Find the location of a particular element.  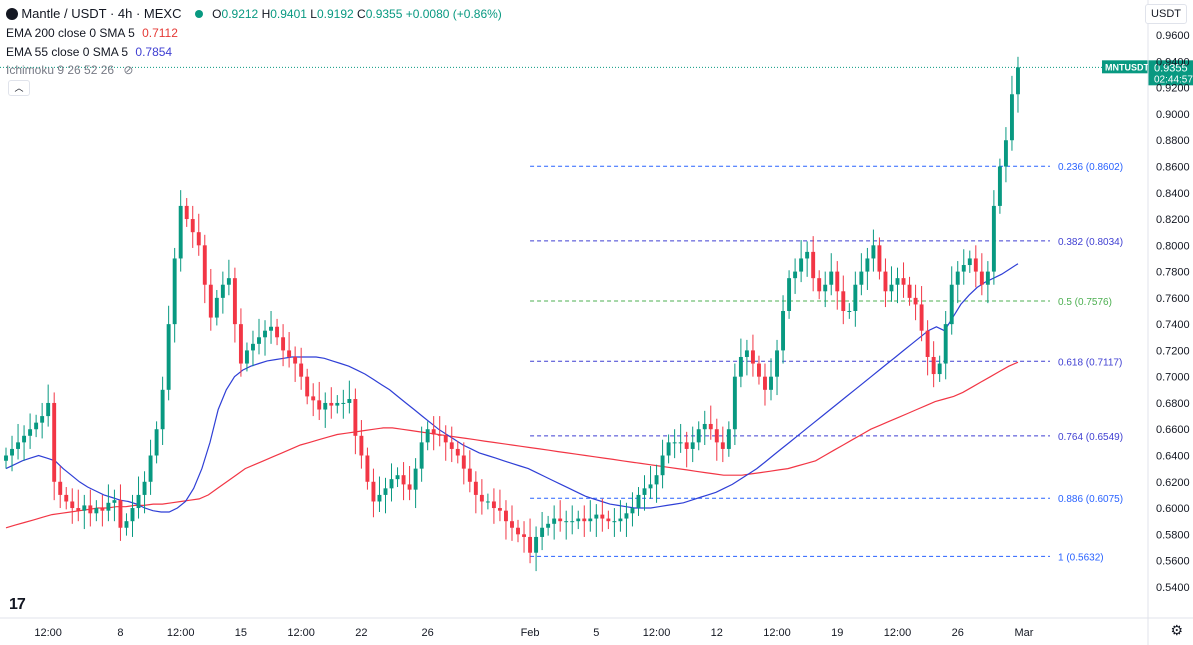

ema200-label: EMA 200 close 0 SMA 5 is located at coordinates (70, 33).